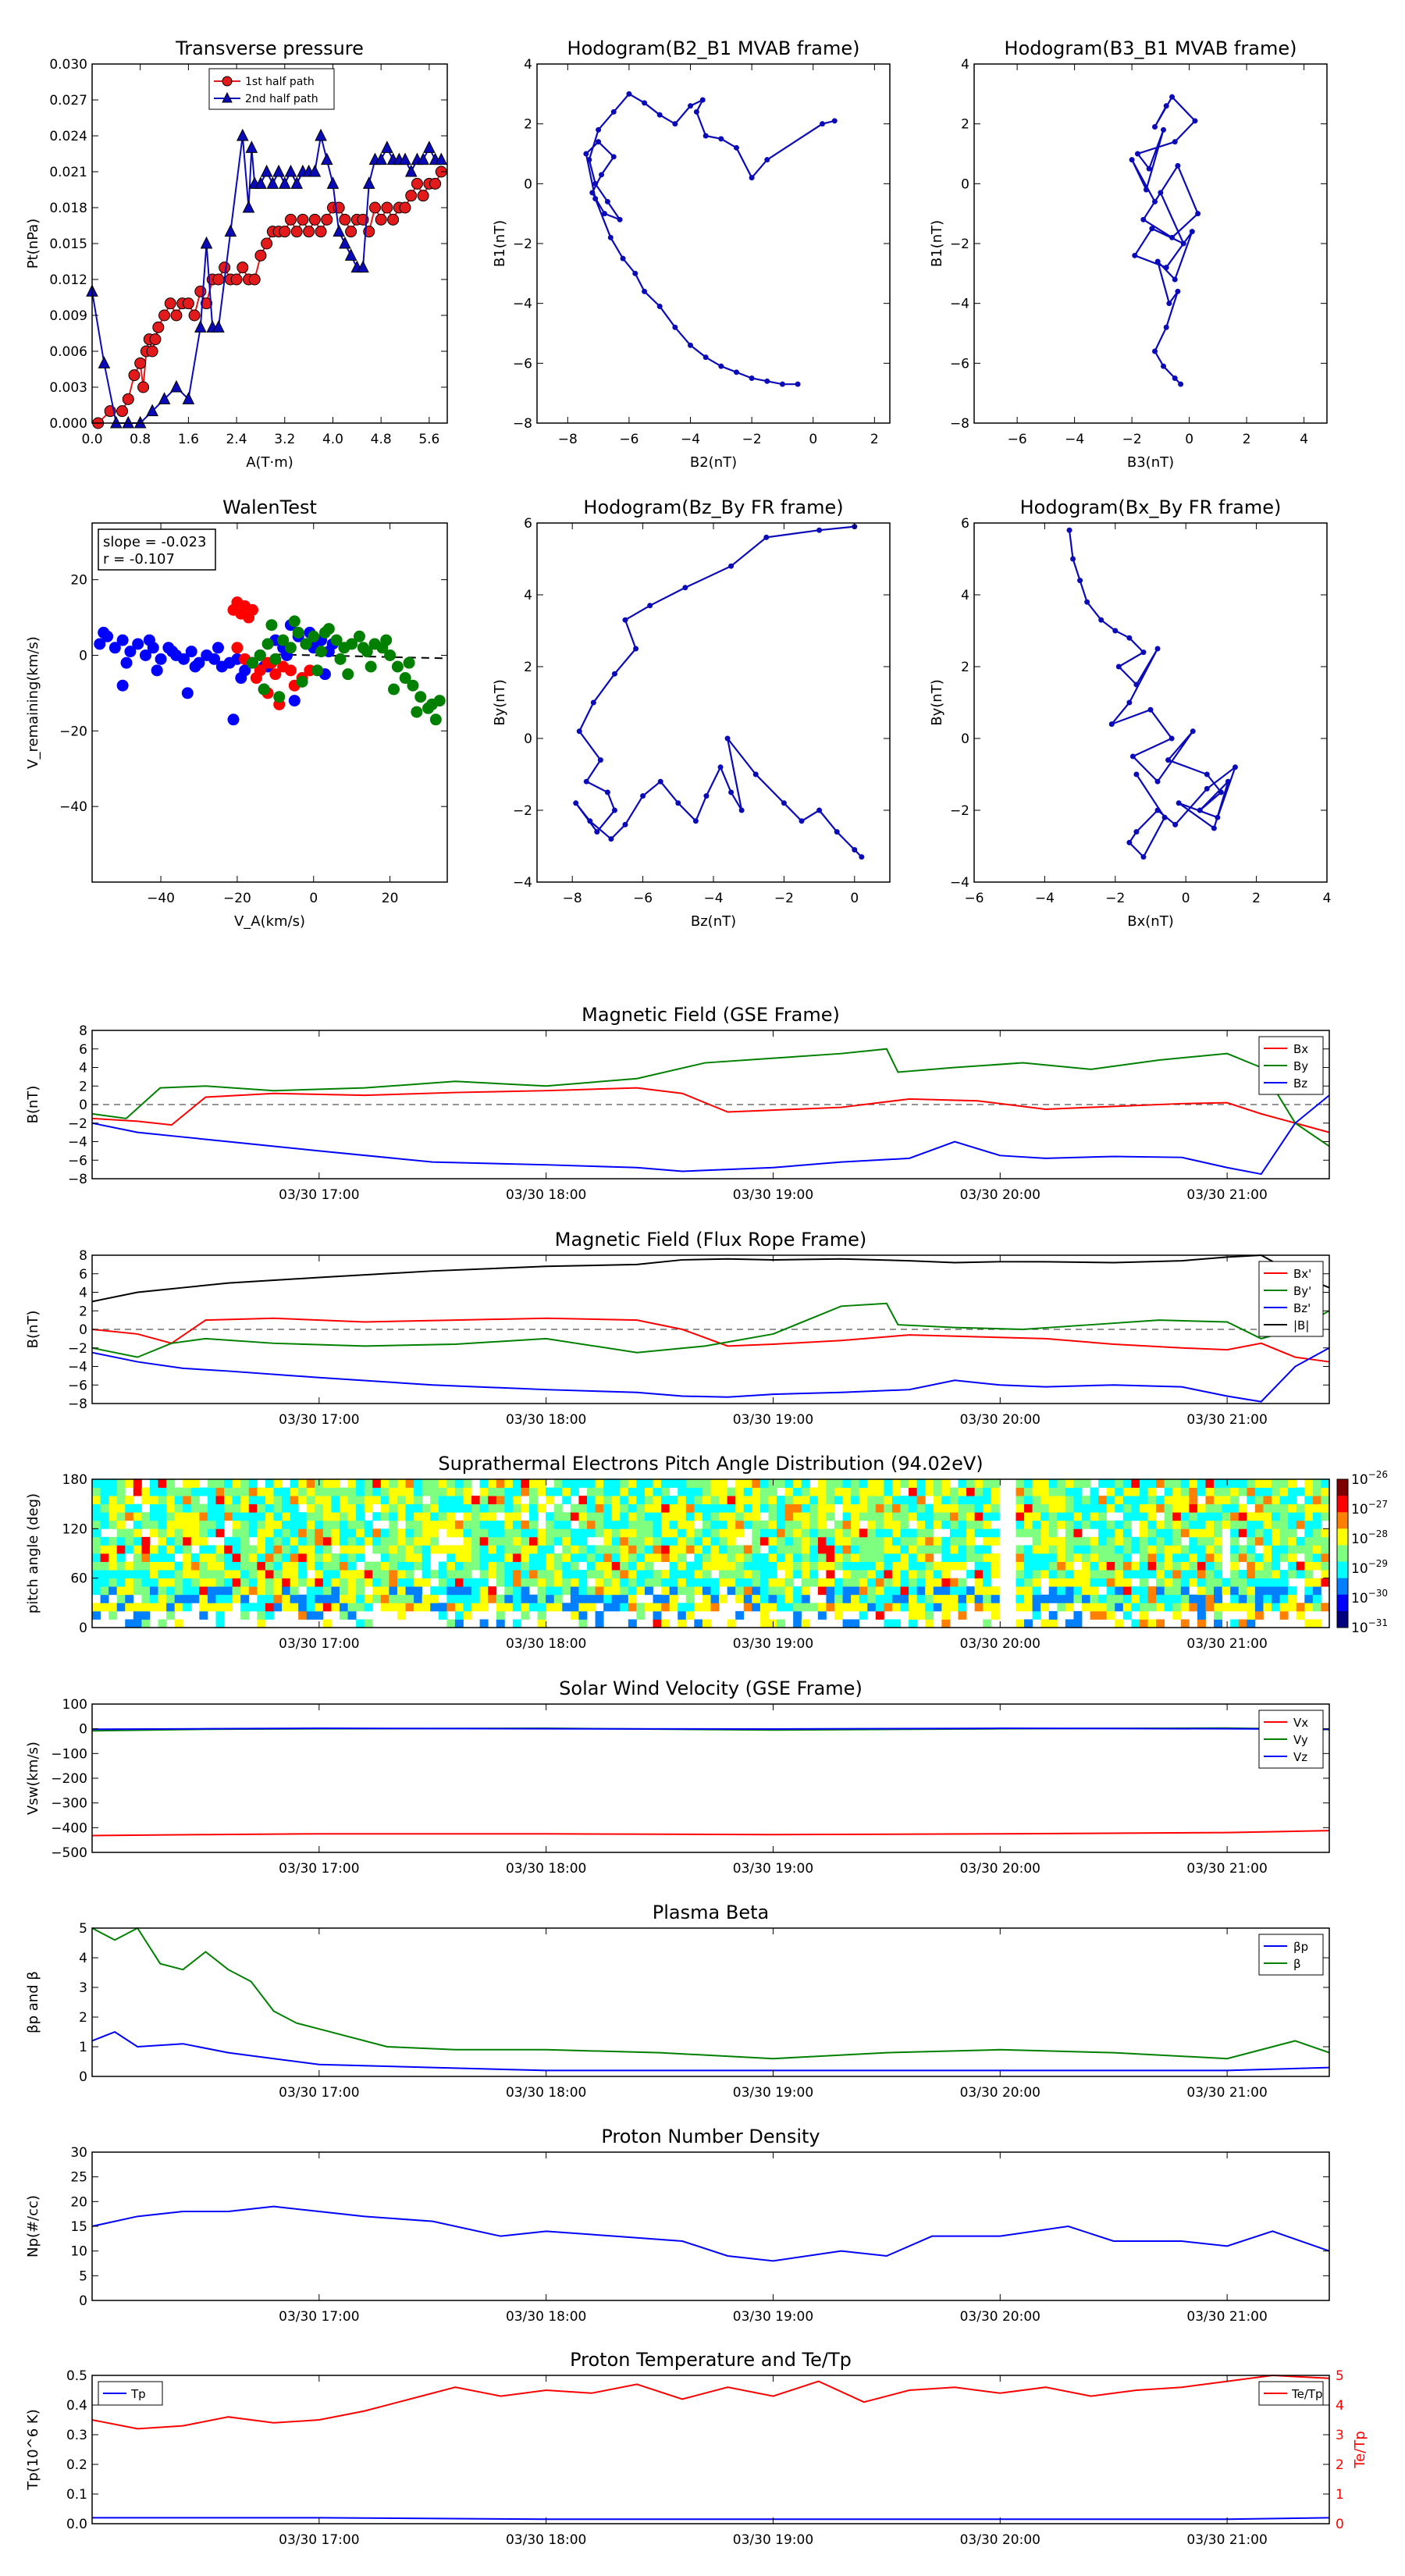 The height and width of the screenshot is (2576, 1405). What do you see at coordinates (74, 1529) in the screenshot?
I see `y-tick-label: 120` at bounding box center [74, 1529].